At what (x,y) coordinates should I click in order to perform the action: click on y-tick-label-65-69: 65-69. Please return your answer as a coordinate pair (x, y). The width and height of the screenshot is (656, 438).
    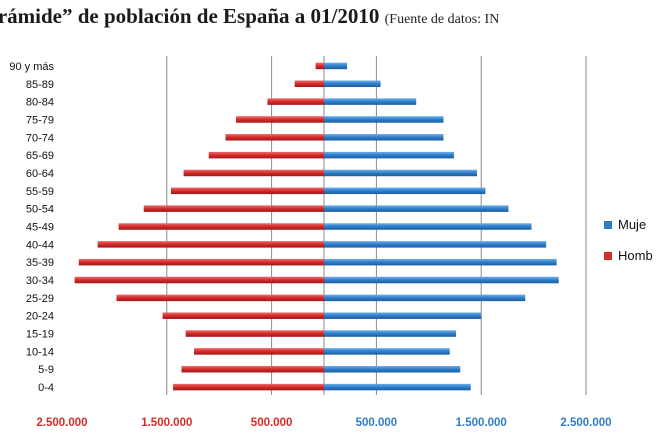
    Looking at the image, I should click on (40, 156).